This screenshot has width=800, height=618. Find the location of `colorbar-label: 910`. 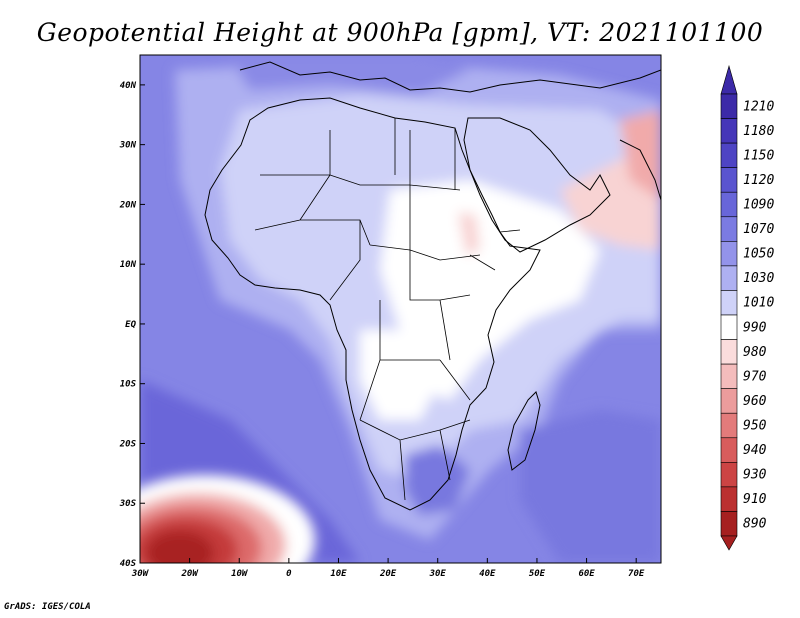

colorbar-label: 910 is located at coordinates (755, 499).